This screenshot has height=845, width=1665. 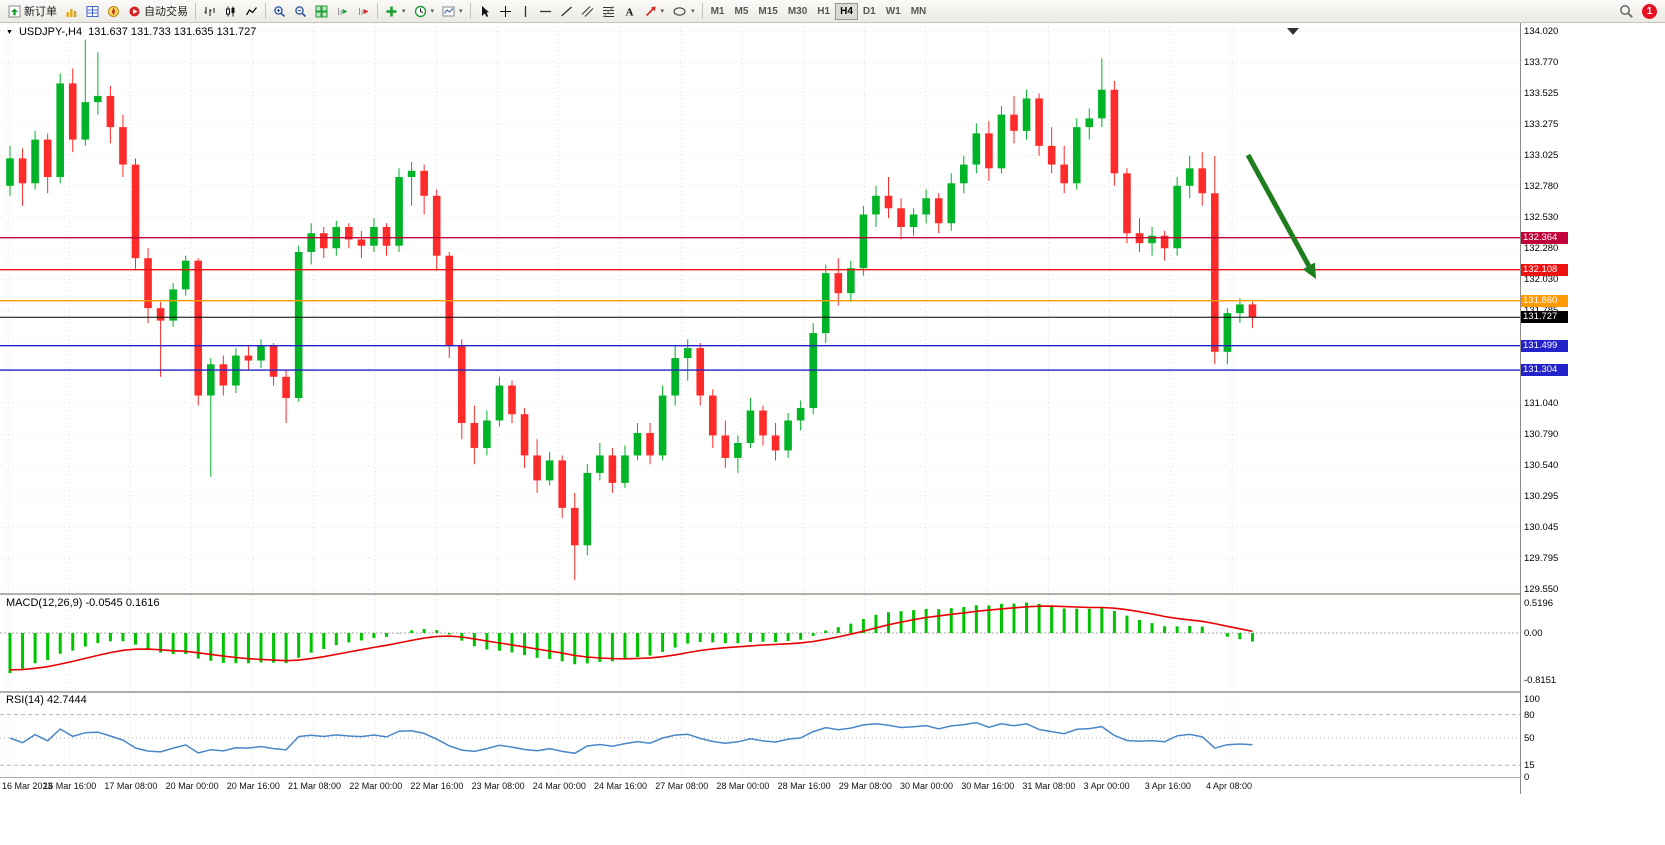 What do you see at coordinates (629, 11) in the screenshot?
I see `text-tool-button: A` at bounding box center [629, 11].